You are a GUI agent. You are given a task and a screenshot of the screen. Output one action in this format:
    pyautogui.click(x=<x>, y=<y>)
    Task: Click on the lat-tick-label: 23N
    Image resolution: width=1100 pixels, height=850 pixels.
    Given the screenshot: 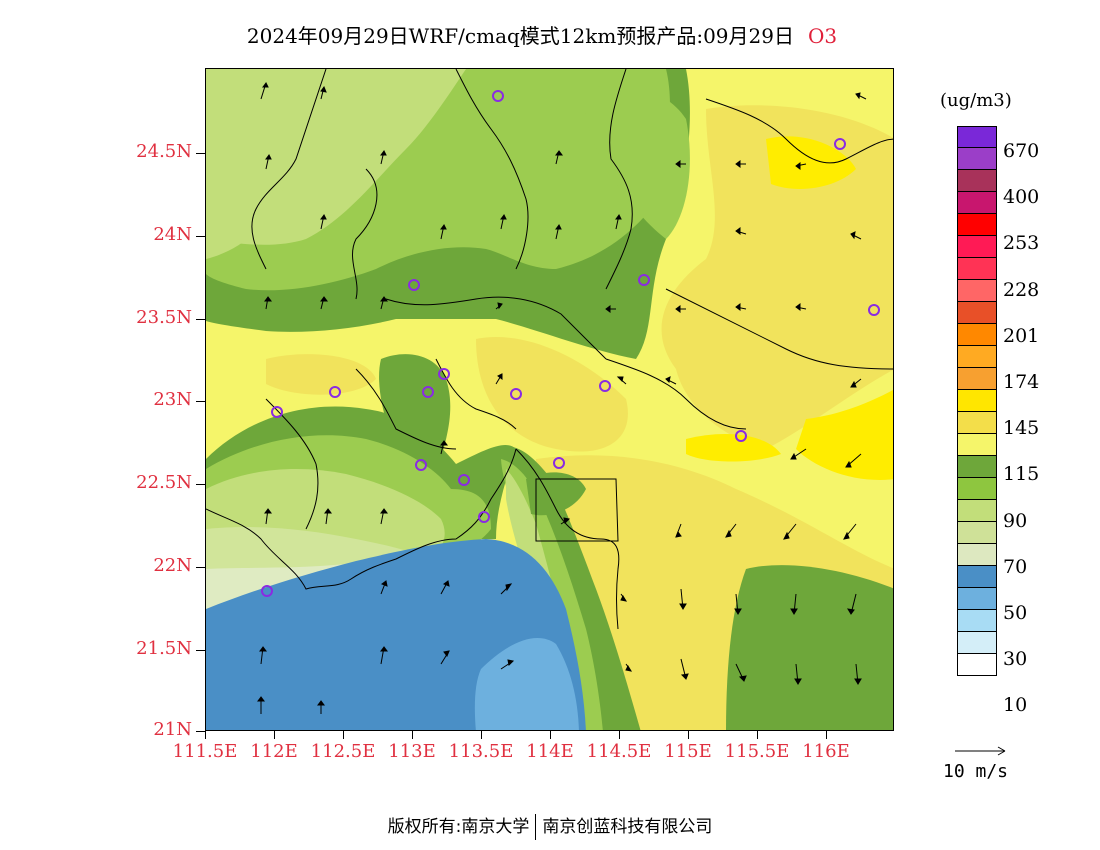 What is the action you would take?
    pyautogui.click(x=172, y=399)
    